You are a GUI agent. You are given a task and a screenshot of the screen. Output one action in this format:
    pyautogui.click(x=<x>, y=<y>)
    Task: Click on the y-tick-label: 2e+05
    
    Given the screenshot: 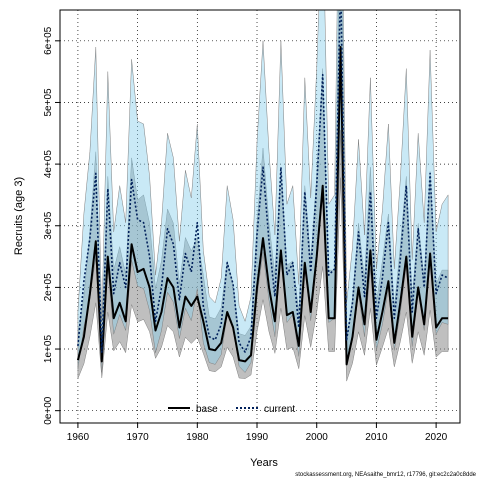 What is the action you would take?
    pyautogui.click(x=48, y=287)
    